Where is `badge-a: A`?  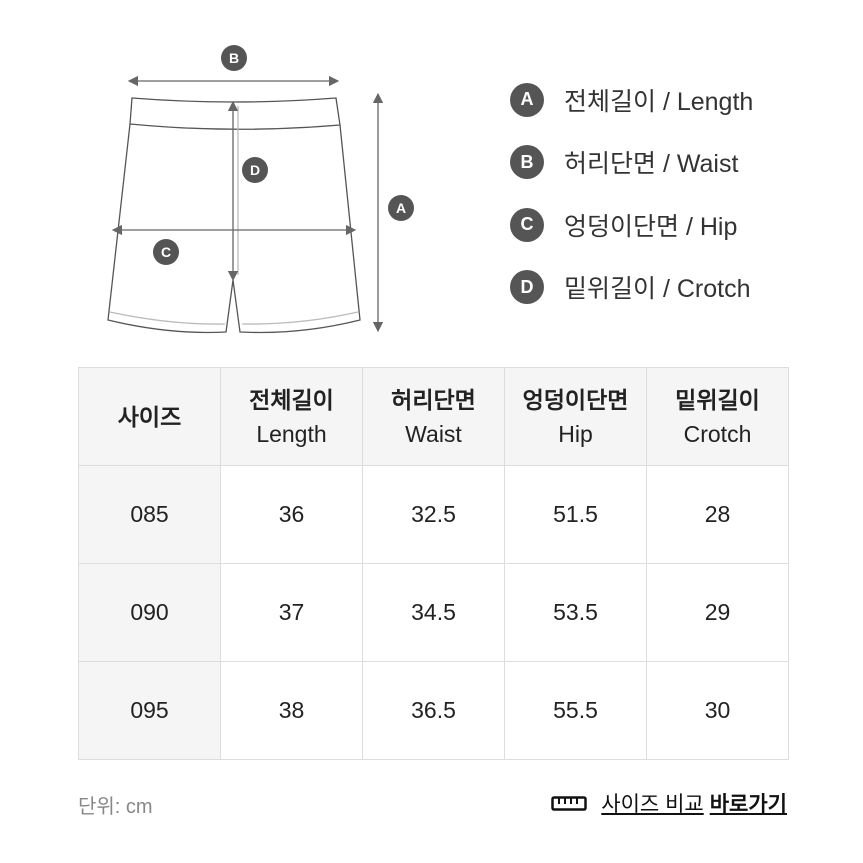 badge-a: A is located at coordinates (527, 99).